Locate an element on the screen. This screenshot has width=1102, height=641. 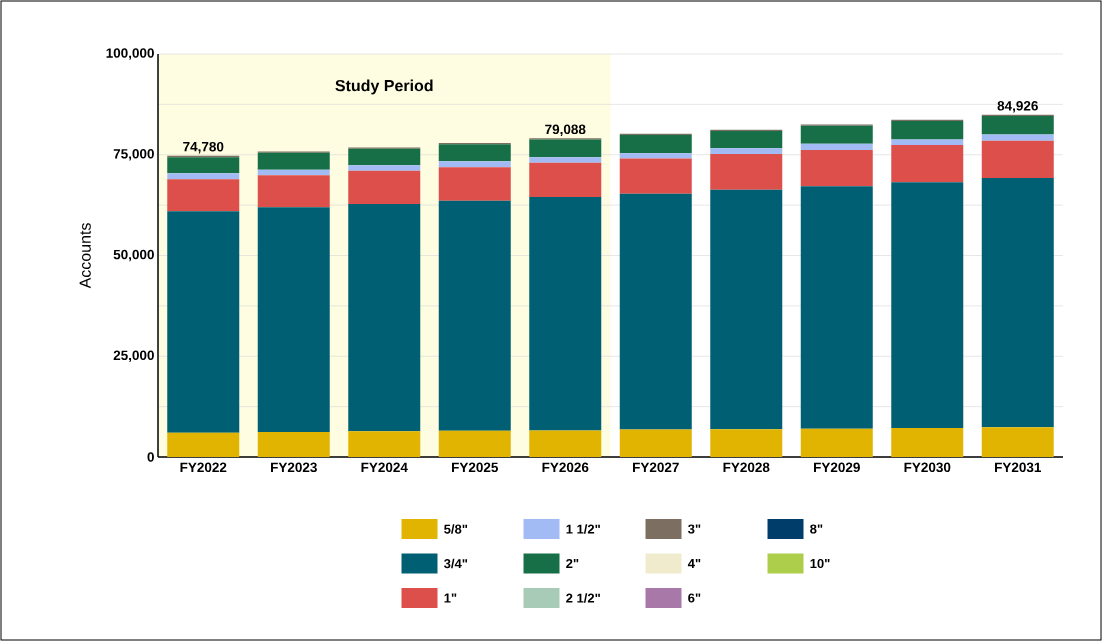
band-label: Study Period is located at coordinates (384, 87).